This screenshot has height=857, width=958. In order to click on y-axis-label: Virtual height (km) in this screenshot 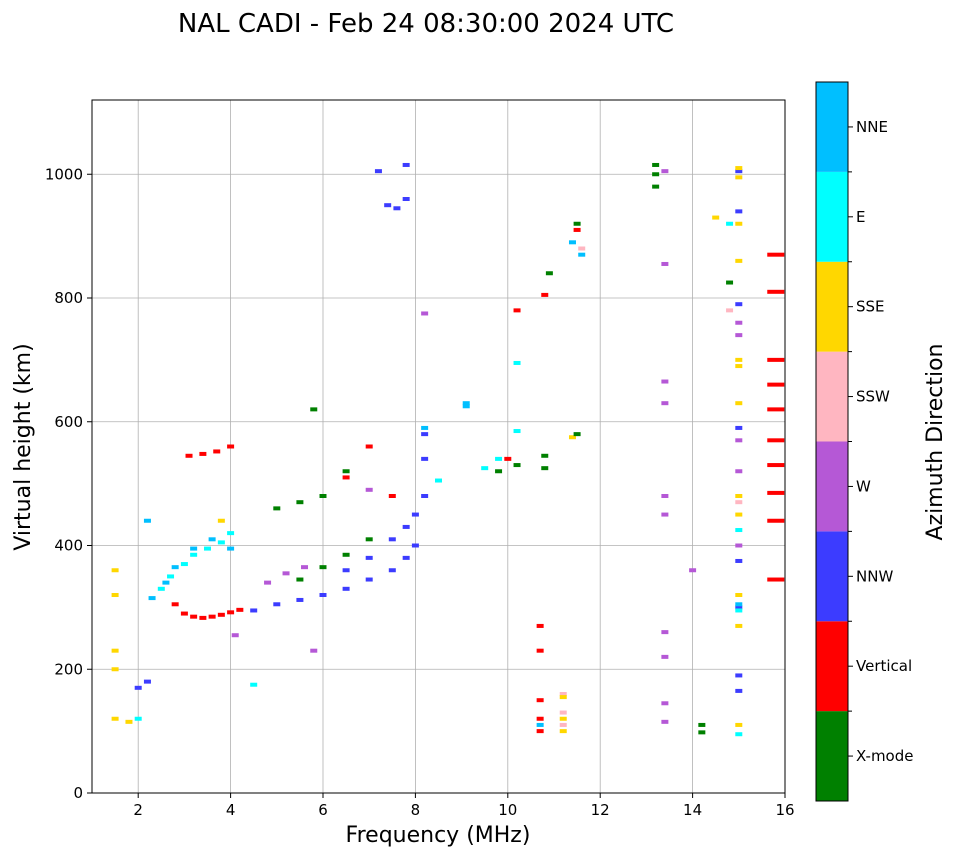, I will do `click(23, 446)`.